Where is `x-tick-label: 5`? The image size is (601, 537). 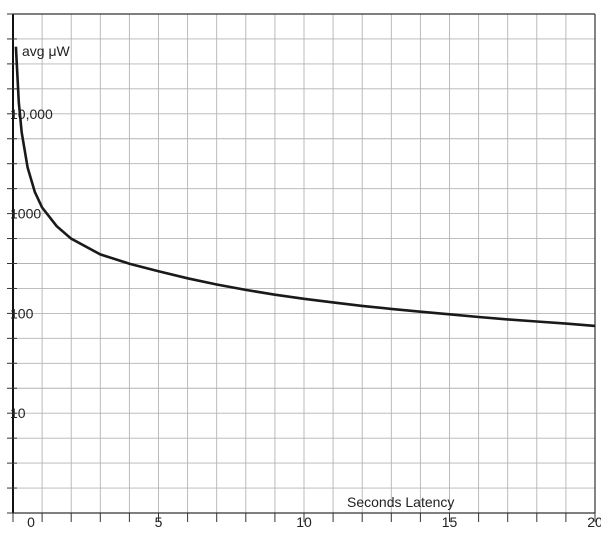 x-tick-label: 5 is located at coordinates (159, 522).